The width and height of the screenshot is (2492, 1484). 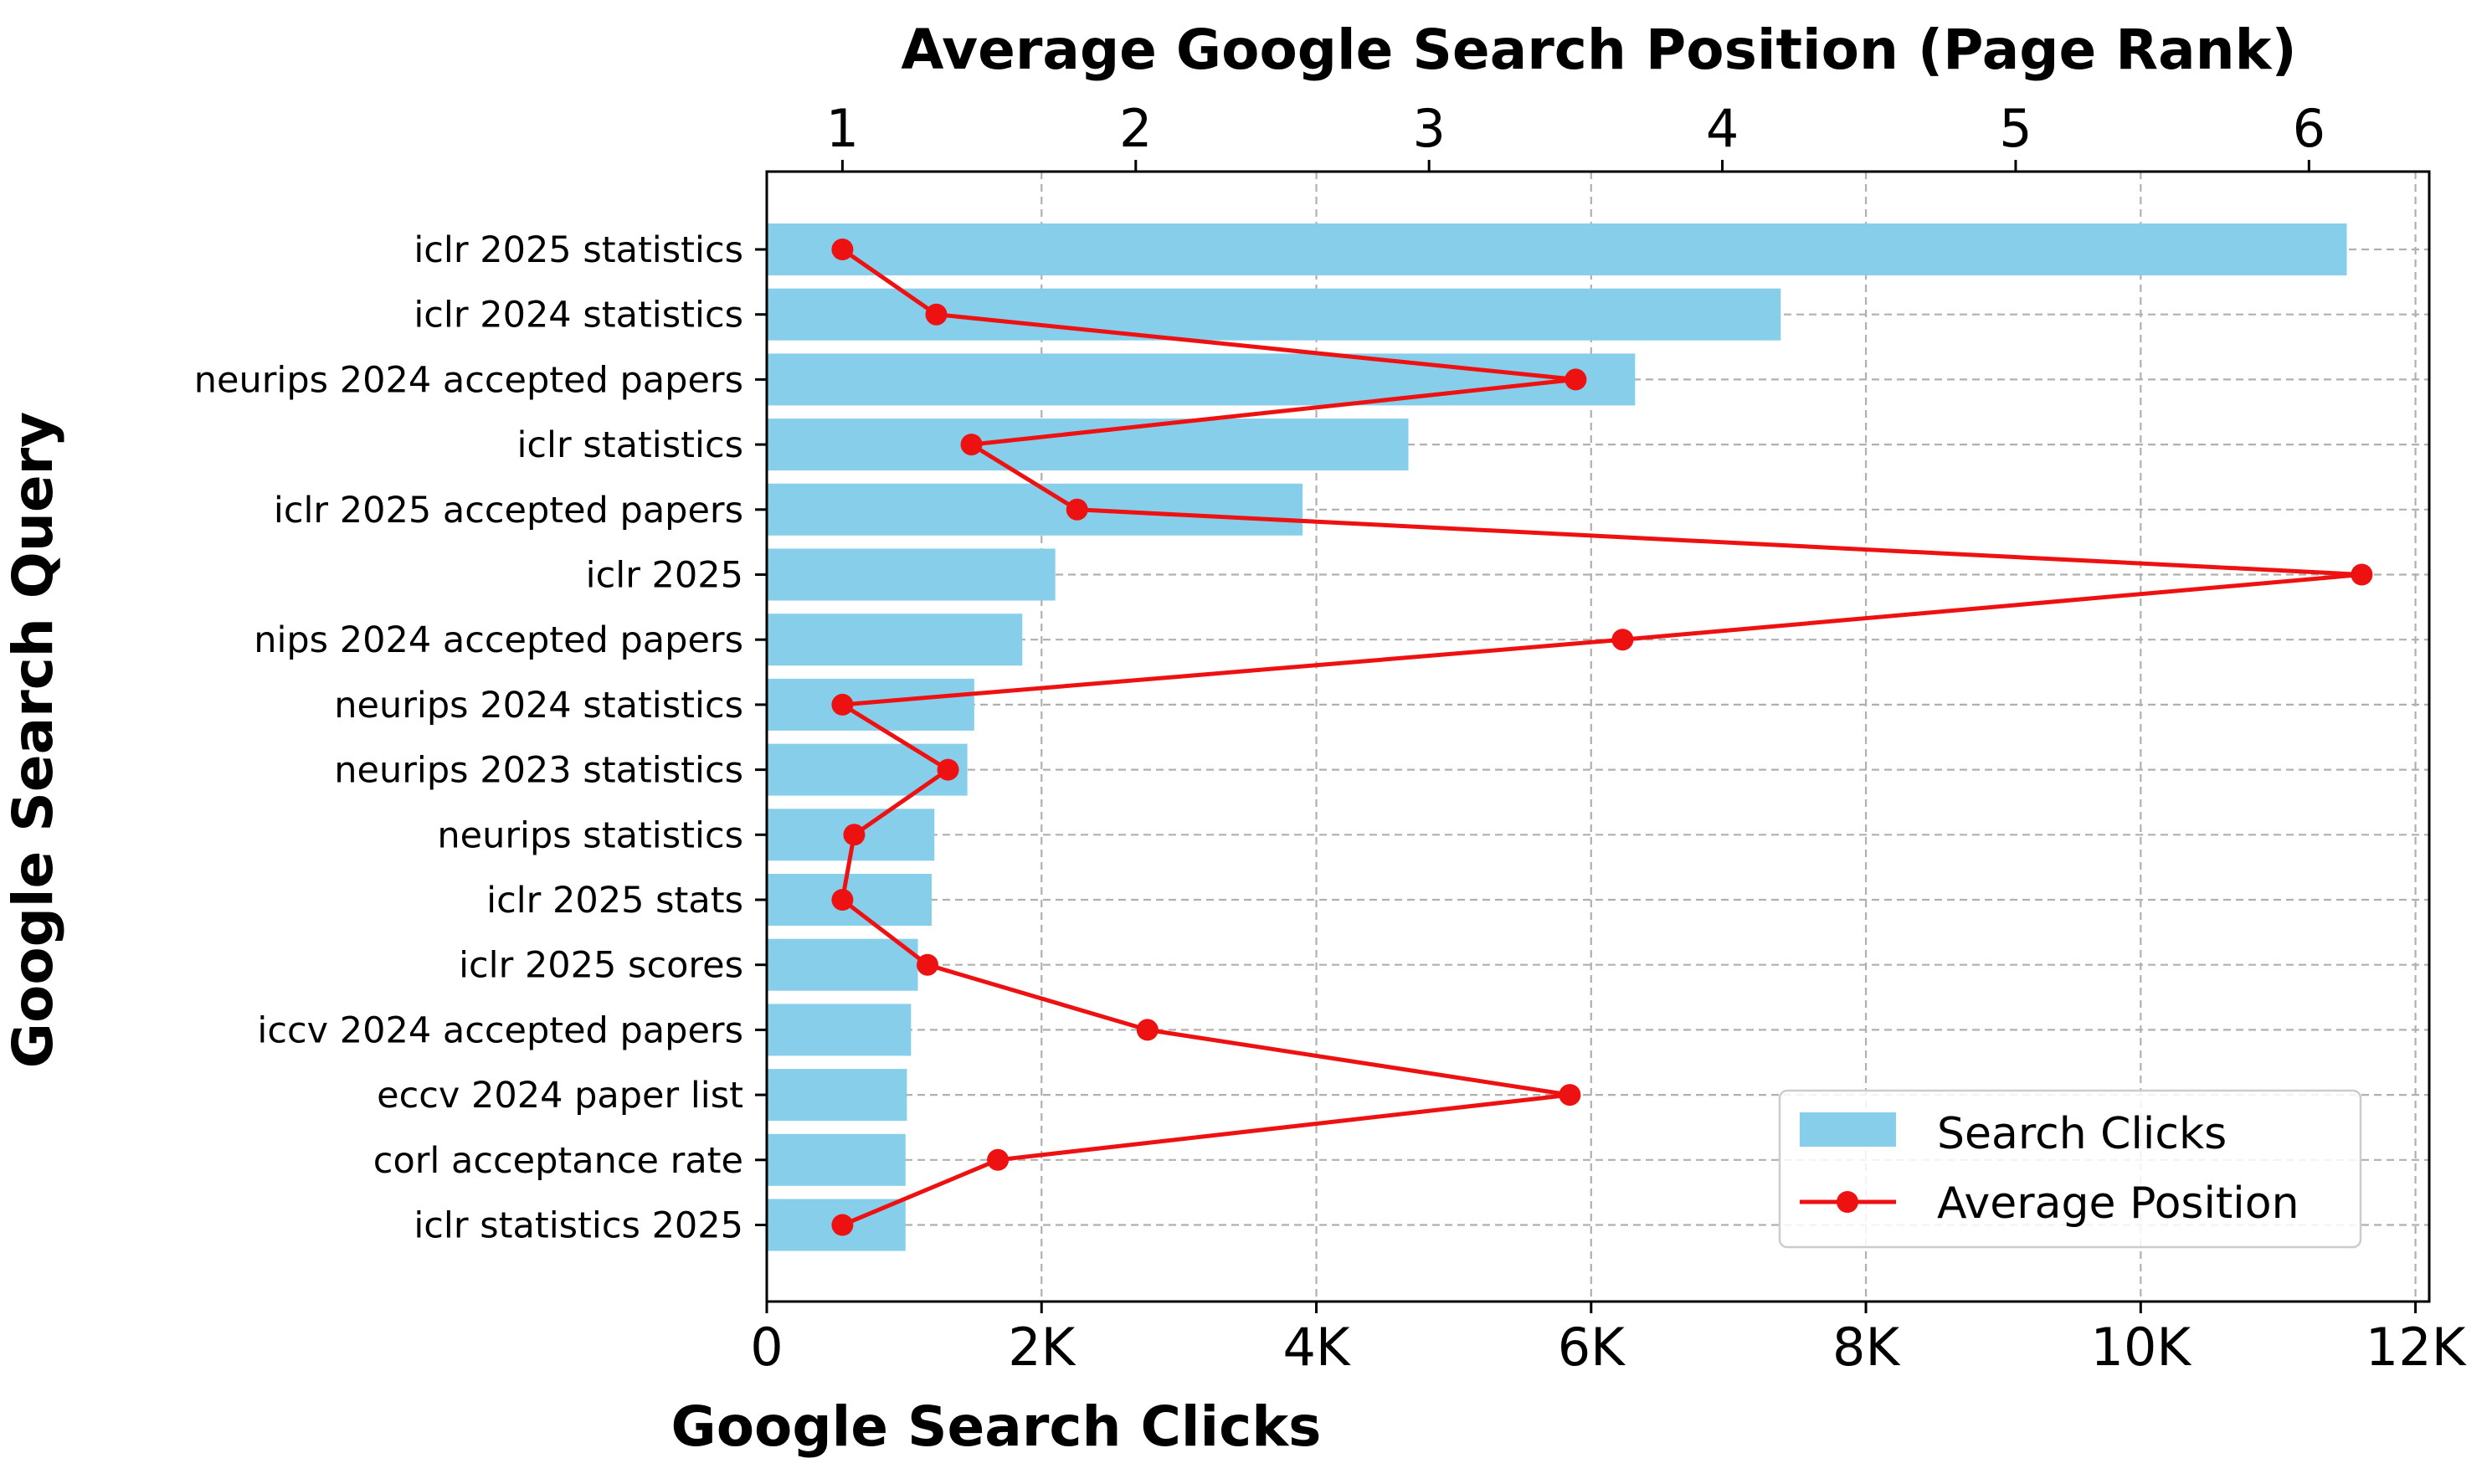 What do you see at coordinates (508, 511) in the screenshot?
I see `y-tick-label: iclr 2025 accepted papers` at bounding box center [508, 511].